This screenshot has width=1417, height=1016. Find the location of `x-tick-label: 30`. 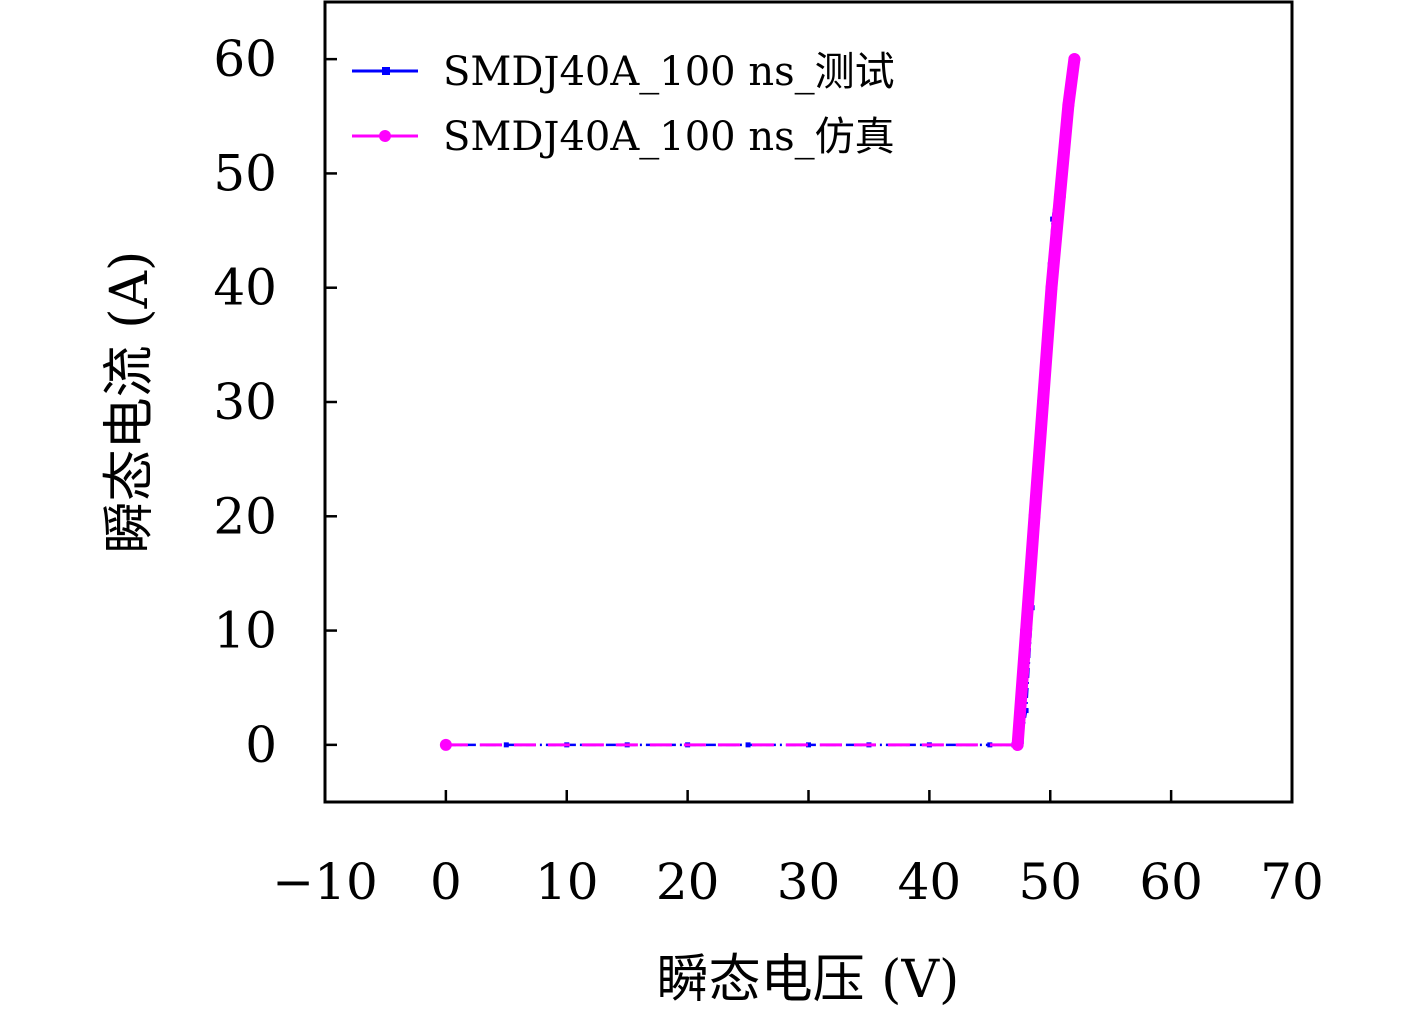

x-tick-label: 30 is located at coordinates (809, 882).